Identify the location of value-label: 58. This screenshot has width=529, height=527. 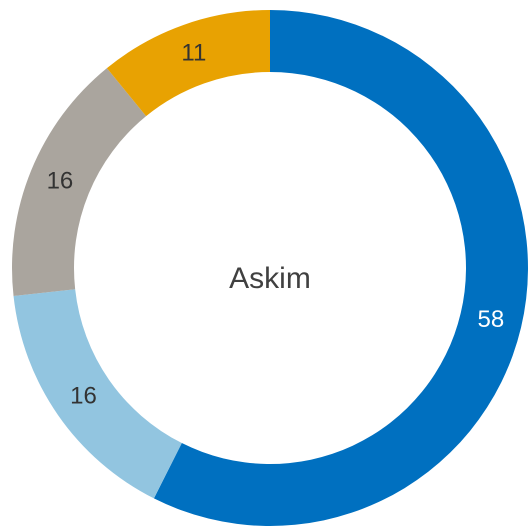
(490, 319).